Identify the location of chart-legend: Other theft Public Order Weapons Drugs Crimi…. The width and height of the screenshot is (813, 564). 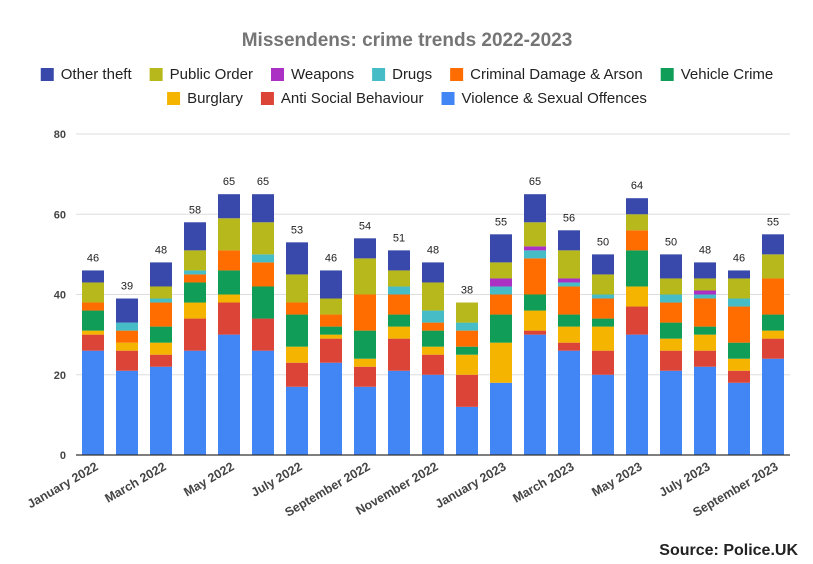
(406, 86).